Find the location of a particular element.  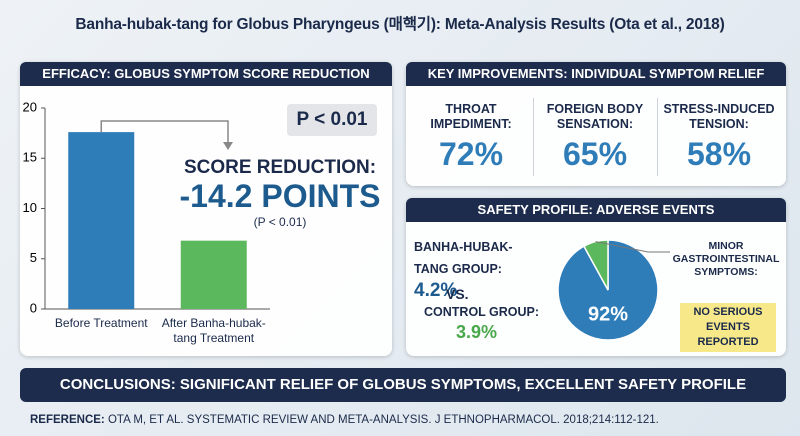

group-label: BANHA-HUBAK-TANG GROUP: is located at coordinates (463, 258).